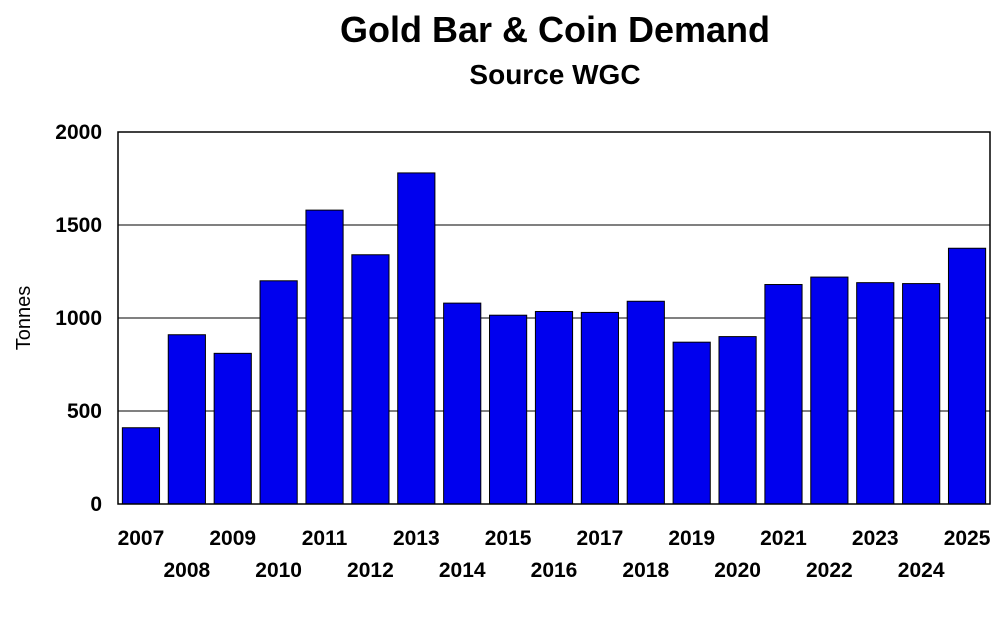 The image size is (1000, 630). What do you see at coordinates (783, 394) in the screenshot?
I see `bar-2021` at bounding box center [783, 394].